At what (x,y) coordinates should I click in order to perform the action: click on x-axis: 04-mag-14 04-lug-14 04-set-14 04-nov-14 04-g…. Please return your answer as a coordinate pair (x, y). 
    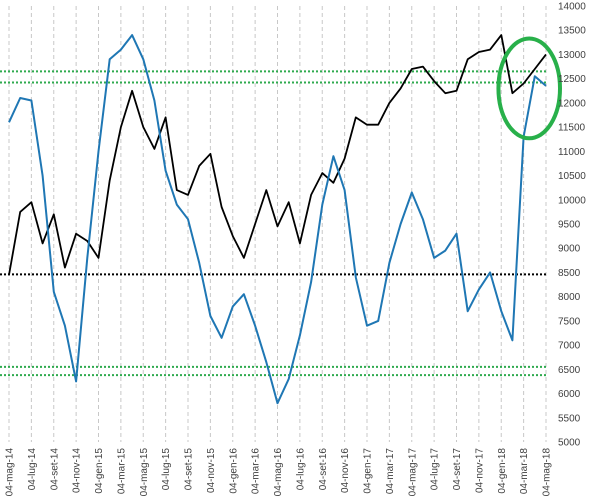
    Looking at the image, I should click on (279, 472).